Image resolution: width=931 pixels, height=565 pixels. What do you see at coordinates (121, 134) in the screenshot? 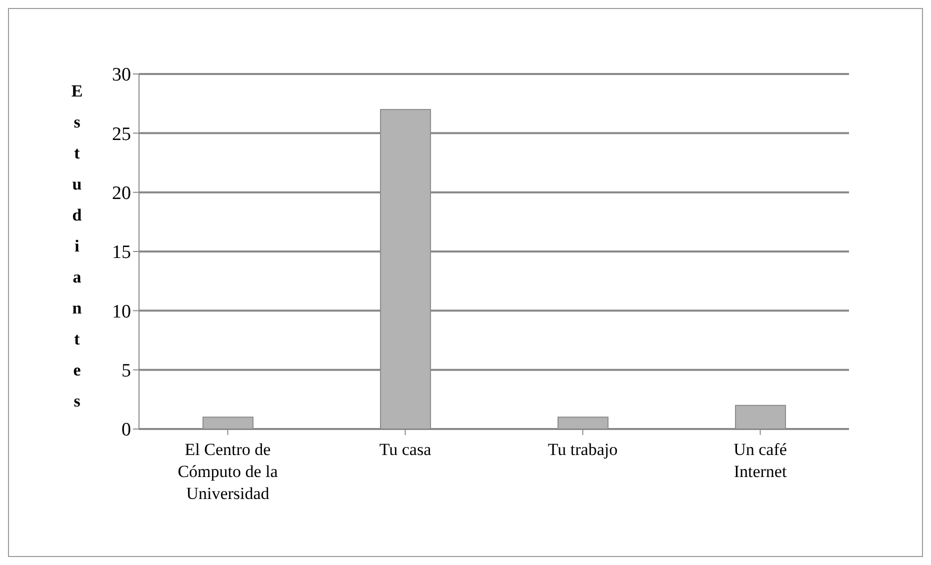
I see `y-tick-label: 25` at bounding box center [121, 134].